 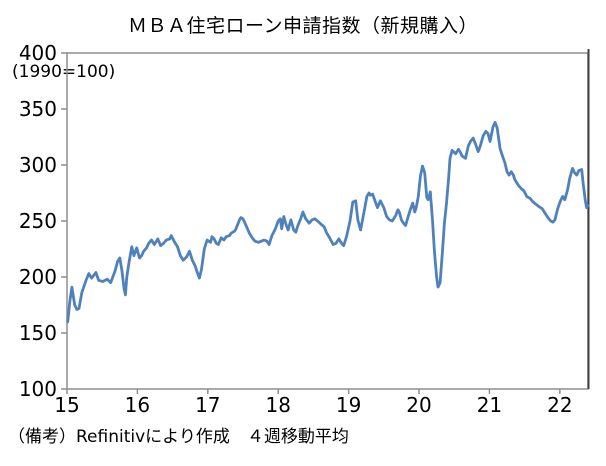 What do you see at coordinates (37, 165) in the screenshot?
I see `y-axis-tick-label: 300` at bounding box center [37, 165].